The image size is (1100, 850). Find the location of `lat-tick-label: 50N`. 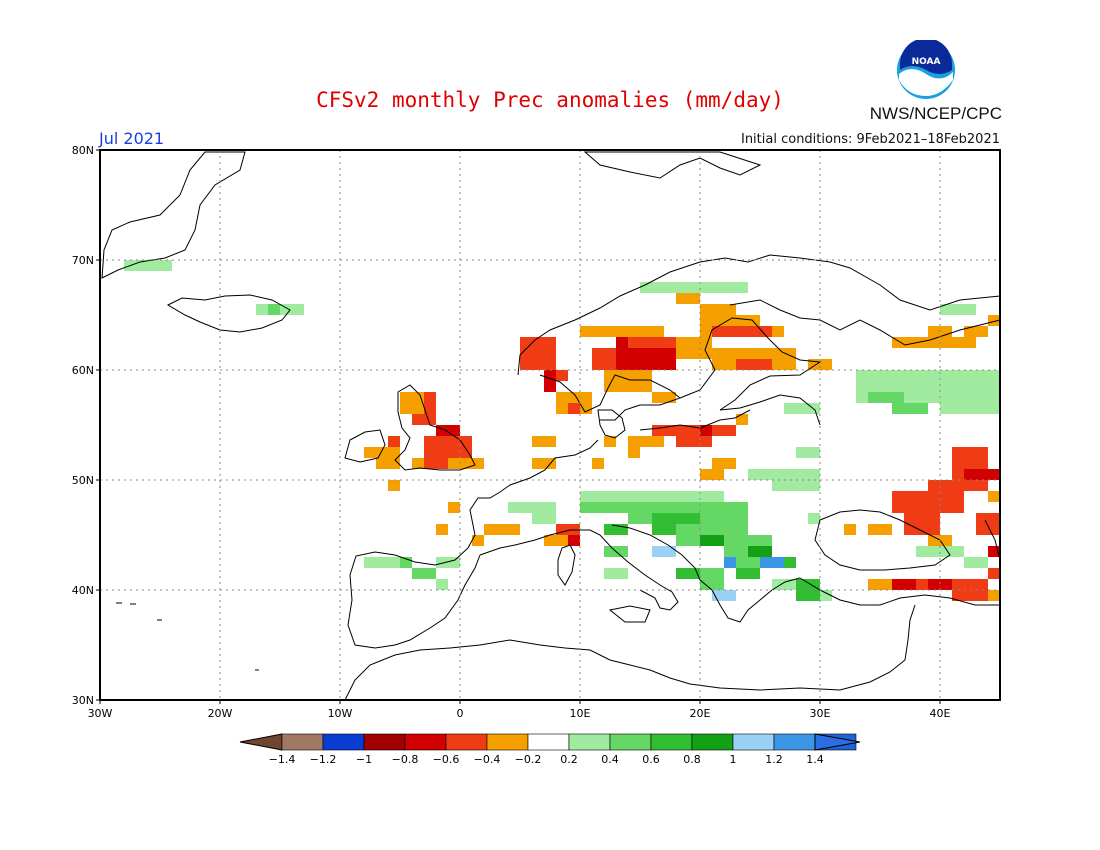

lat-tick-label: 50N is located at coordinates (83, 480).